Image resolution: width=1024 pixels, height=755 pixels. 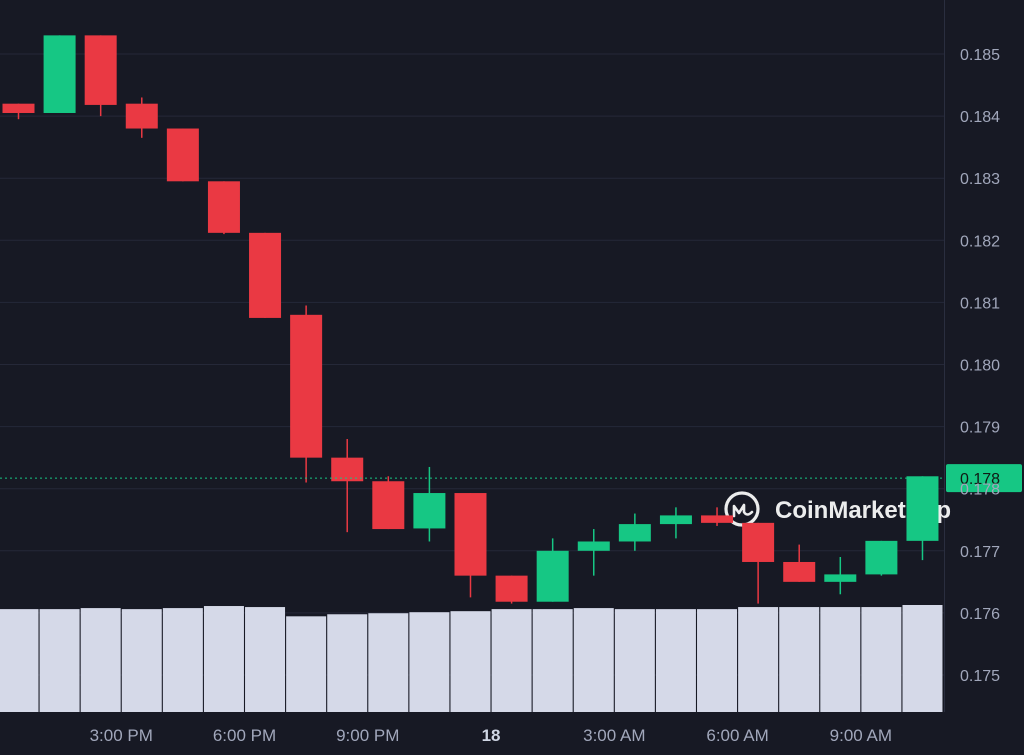 I want to click on y-tick-label: 0.176, so click(x=980, y=614).